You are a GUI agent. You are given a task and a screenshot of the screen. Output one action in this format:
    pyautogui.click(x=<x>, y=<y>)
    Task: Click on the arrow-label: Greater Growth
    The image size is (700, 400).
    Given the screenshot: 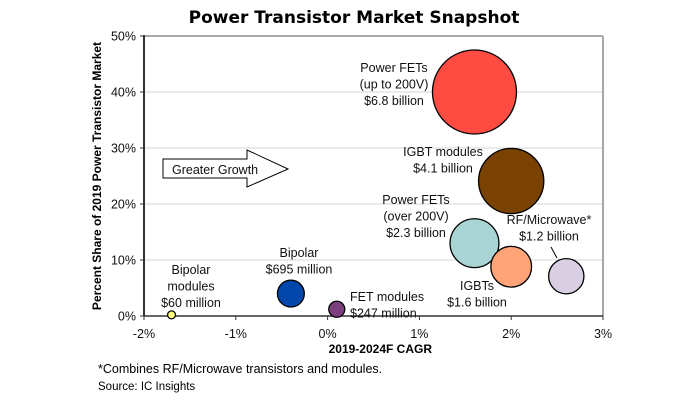 What is the action you would take?
    pyautogui.click(x=215, y=170)
    